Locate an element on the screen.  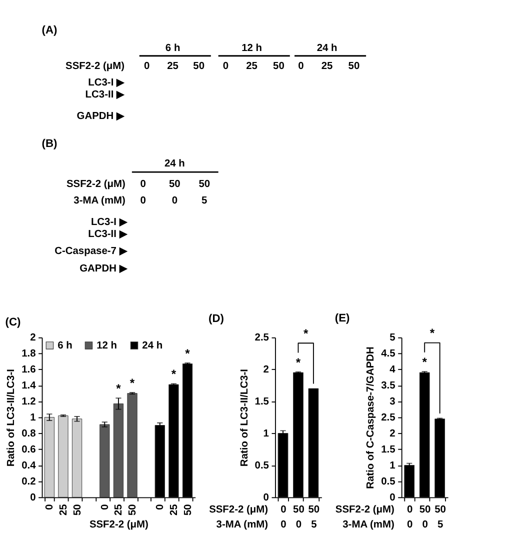
y-tick-label: 3.5 is located at coordinates (388, 386).